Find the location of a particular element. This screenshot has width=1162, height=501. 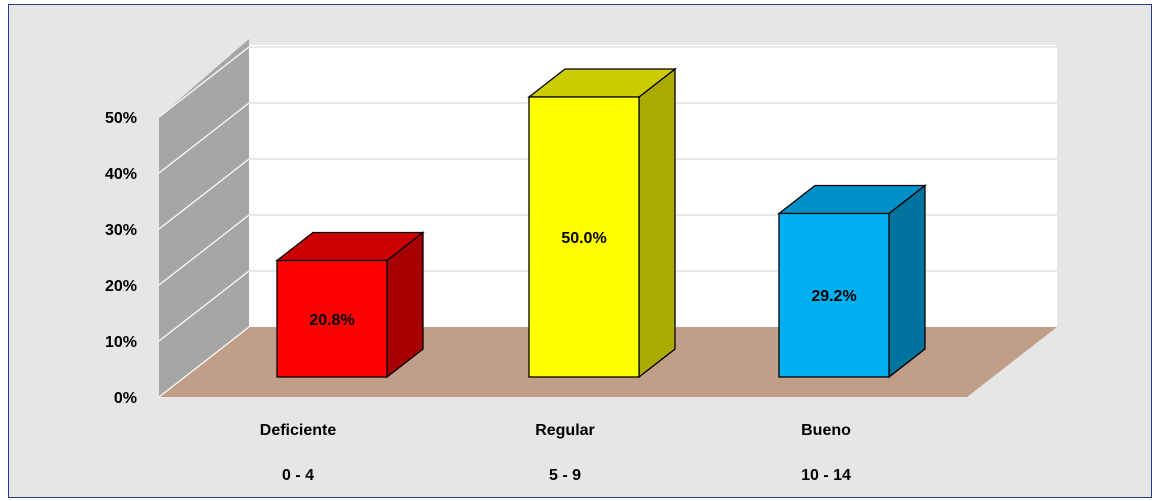

x-category-label: Deficiente is located at coordinates (298, 430).